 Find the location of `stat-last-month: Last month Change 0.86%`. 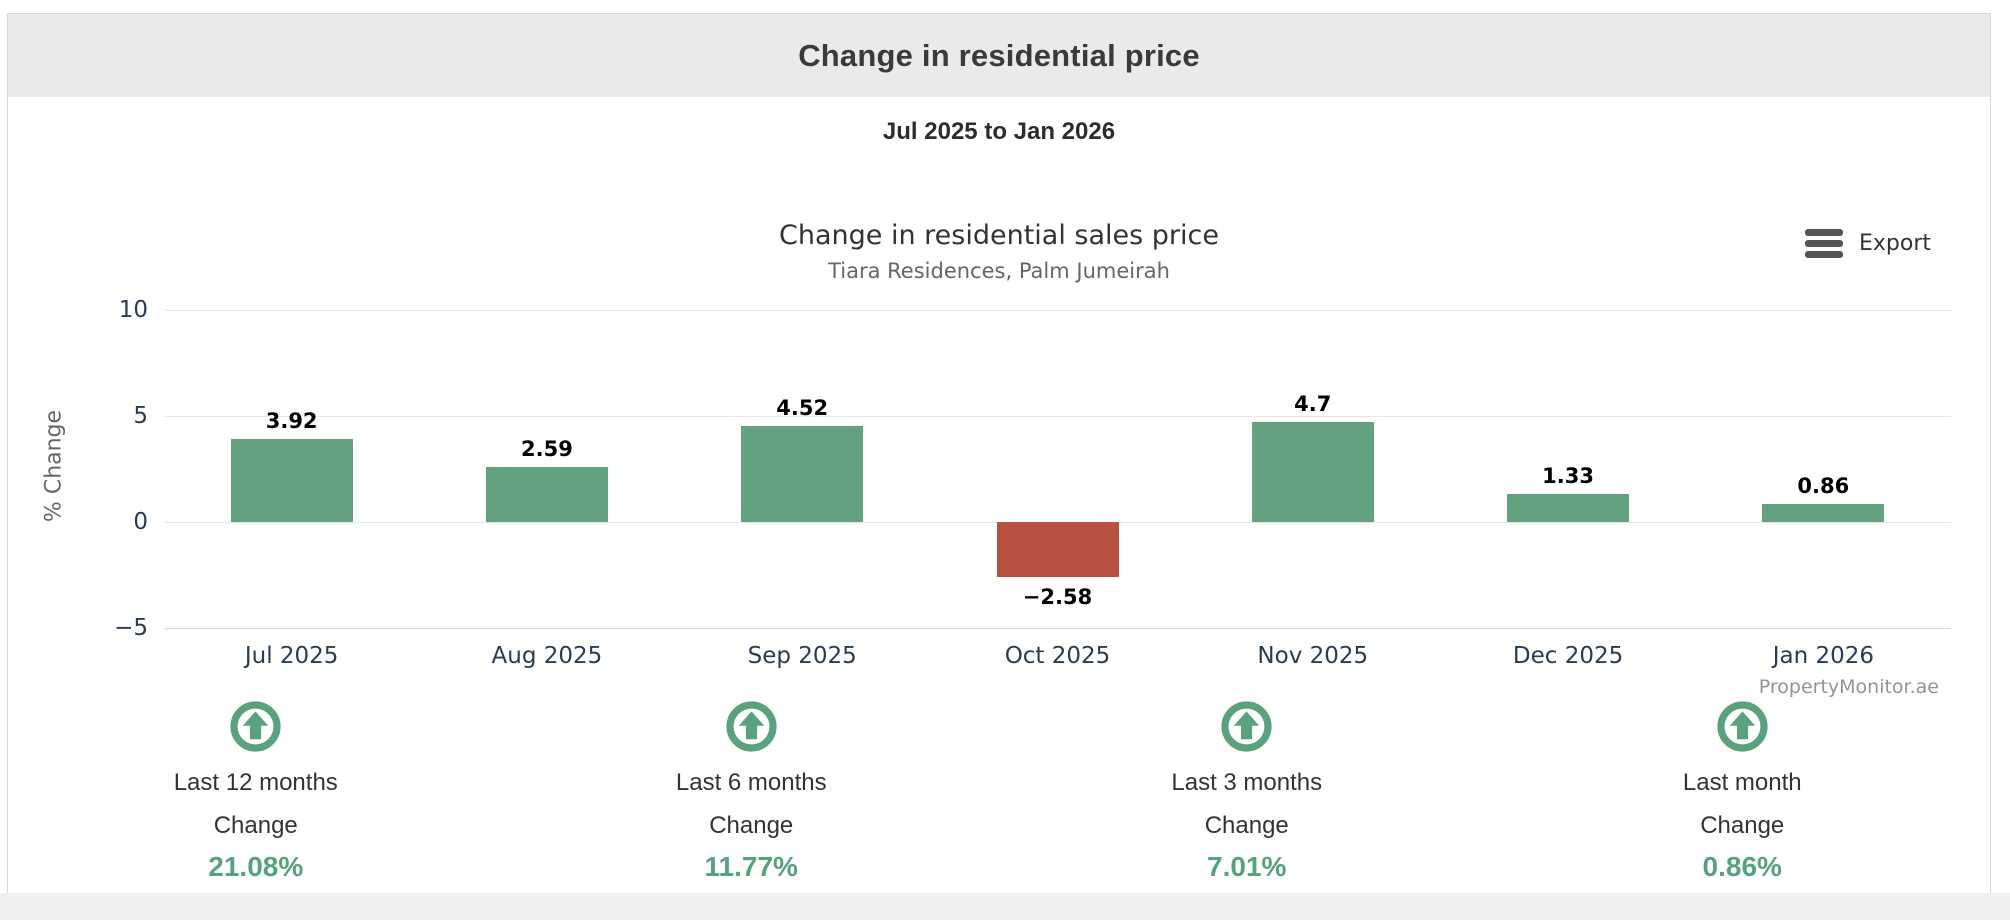

stat-last-month: Last month Change 0.86% is located at coordinates (1743, 792).